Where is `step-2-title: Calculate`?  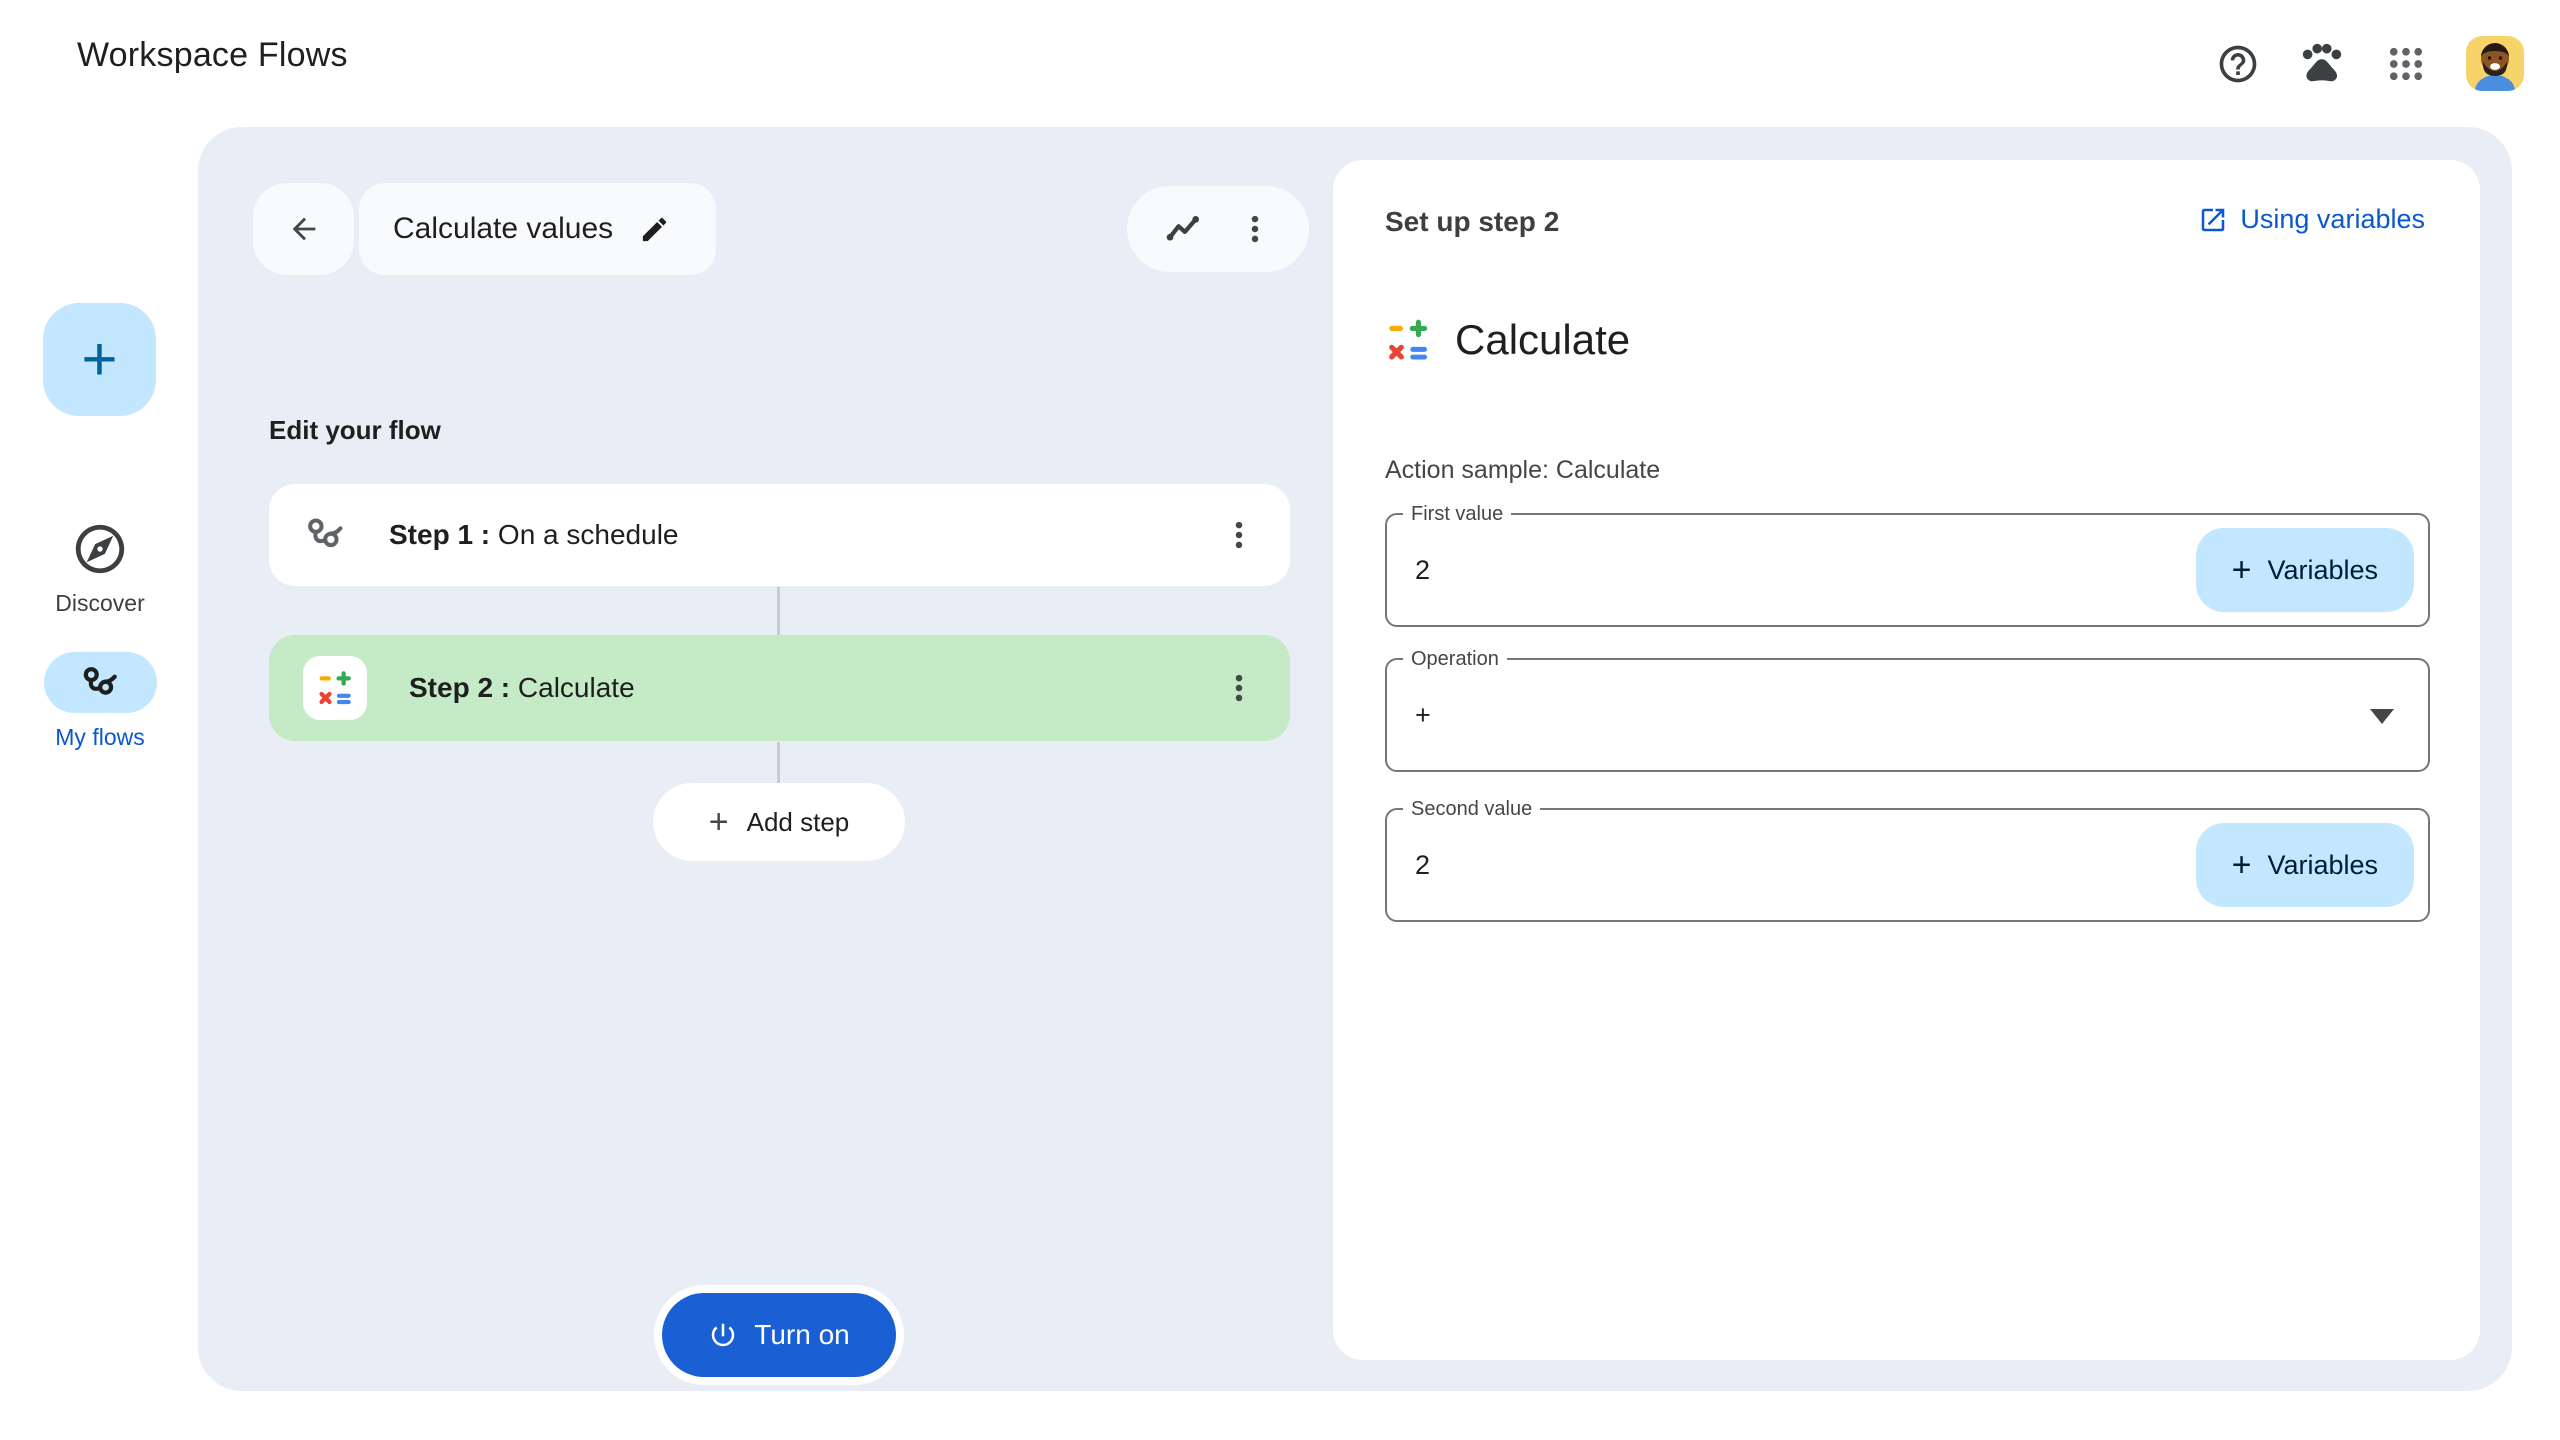 step-2-title: Calculate is located at coordinates (576, 687).